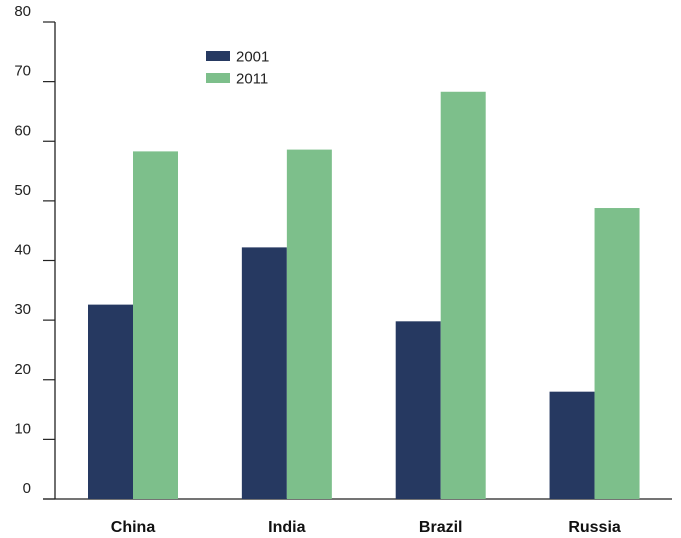 This screenshot has width=681, height=538. Describe the element at coordinates (22, 190) in the screenshot. I see `y-tick-label: 50` at that location.